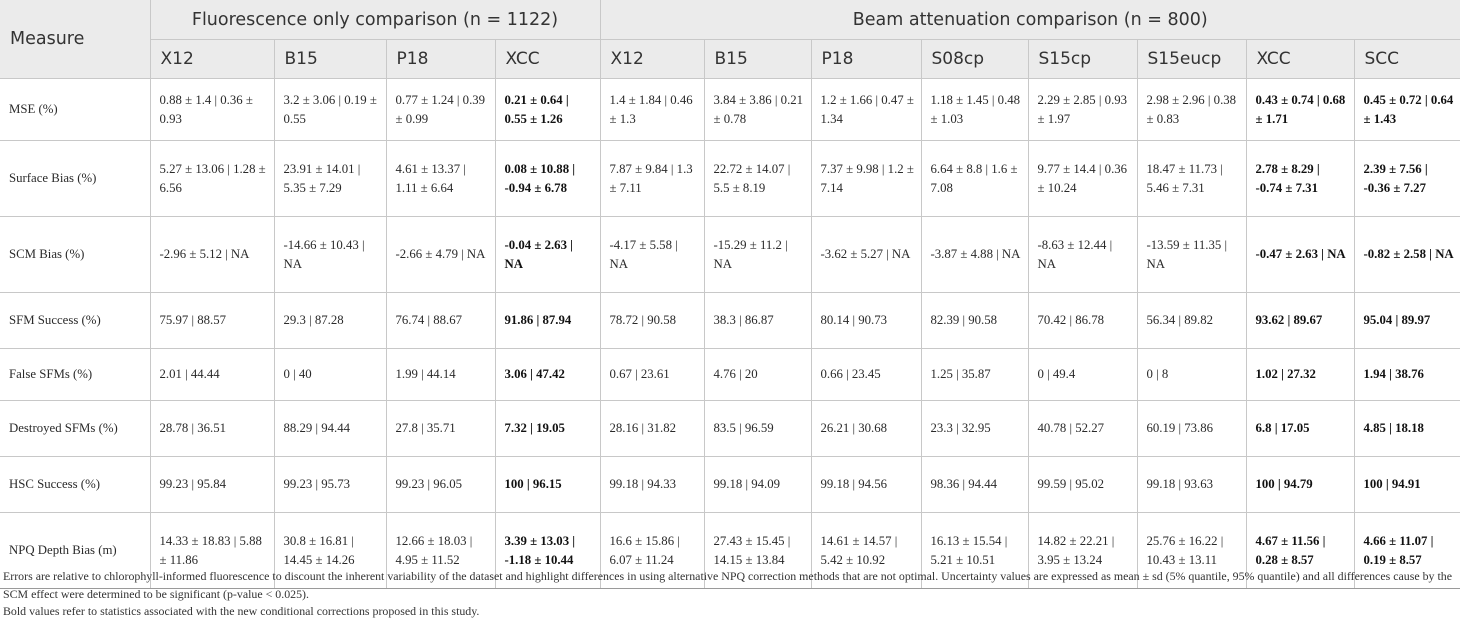 The height and width of the screenshot is (637, 1460). Describe the element at coordinates (975, 374) in the screenshot. I see `table-cell: 1.25 | 35.87` at that location.